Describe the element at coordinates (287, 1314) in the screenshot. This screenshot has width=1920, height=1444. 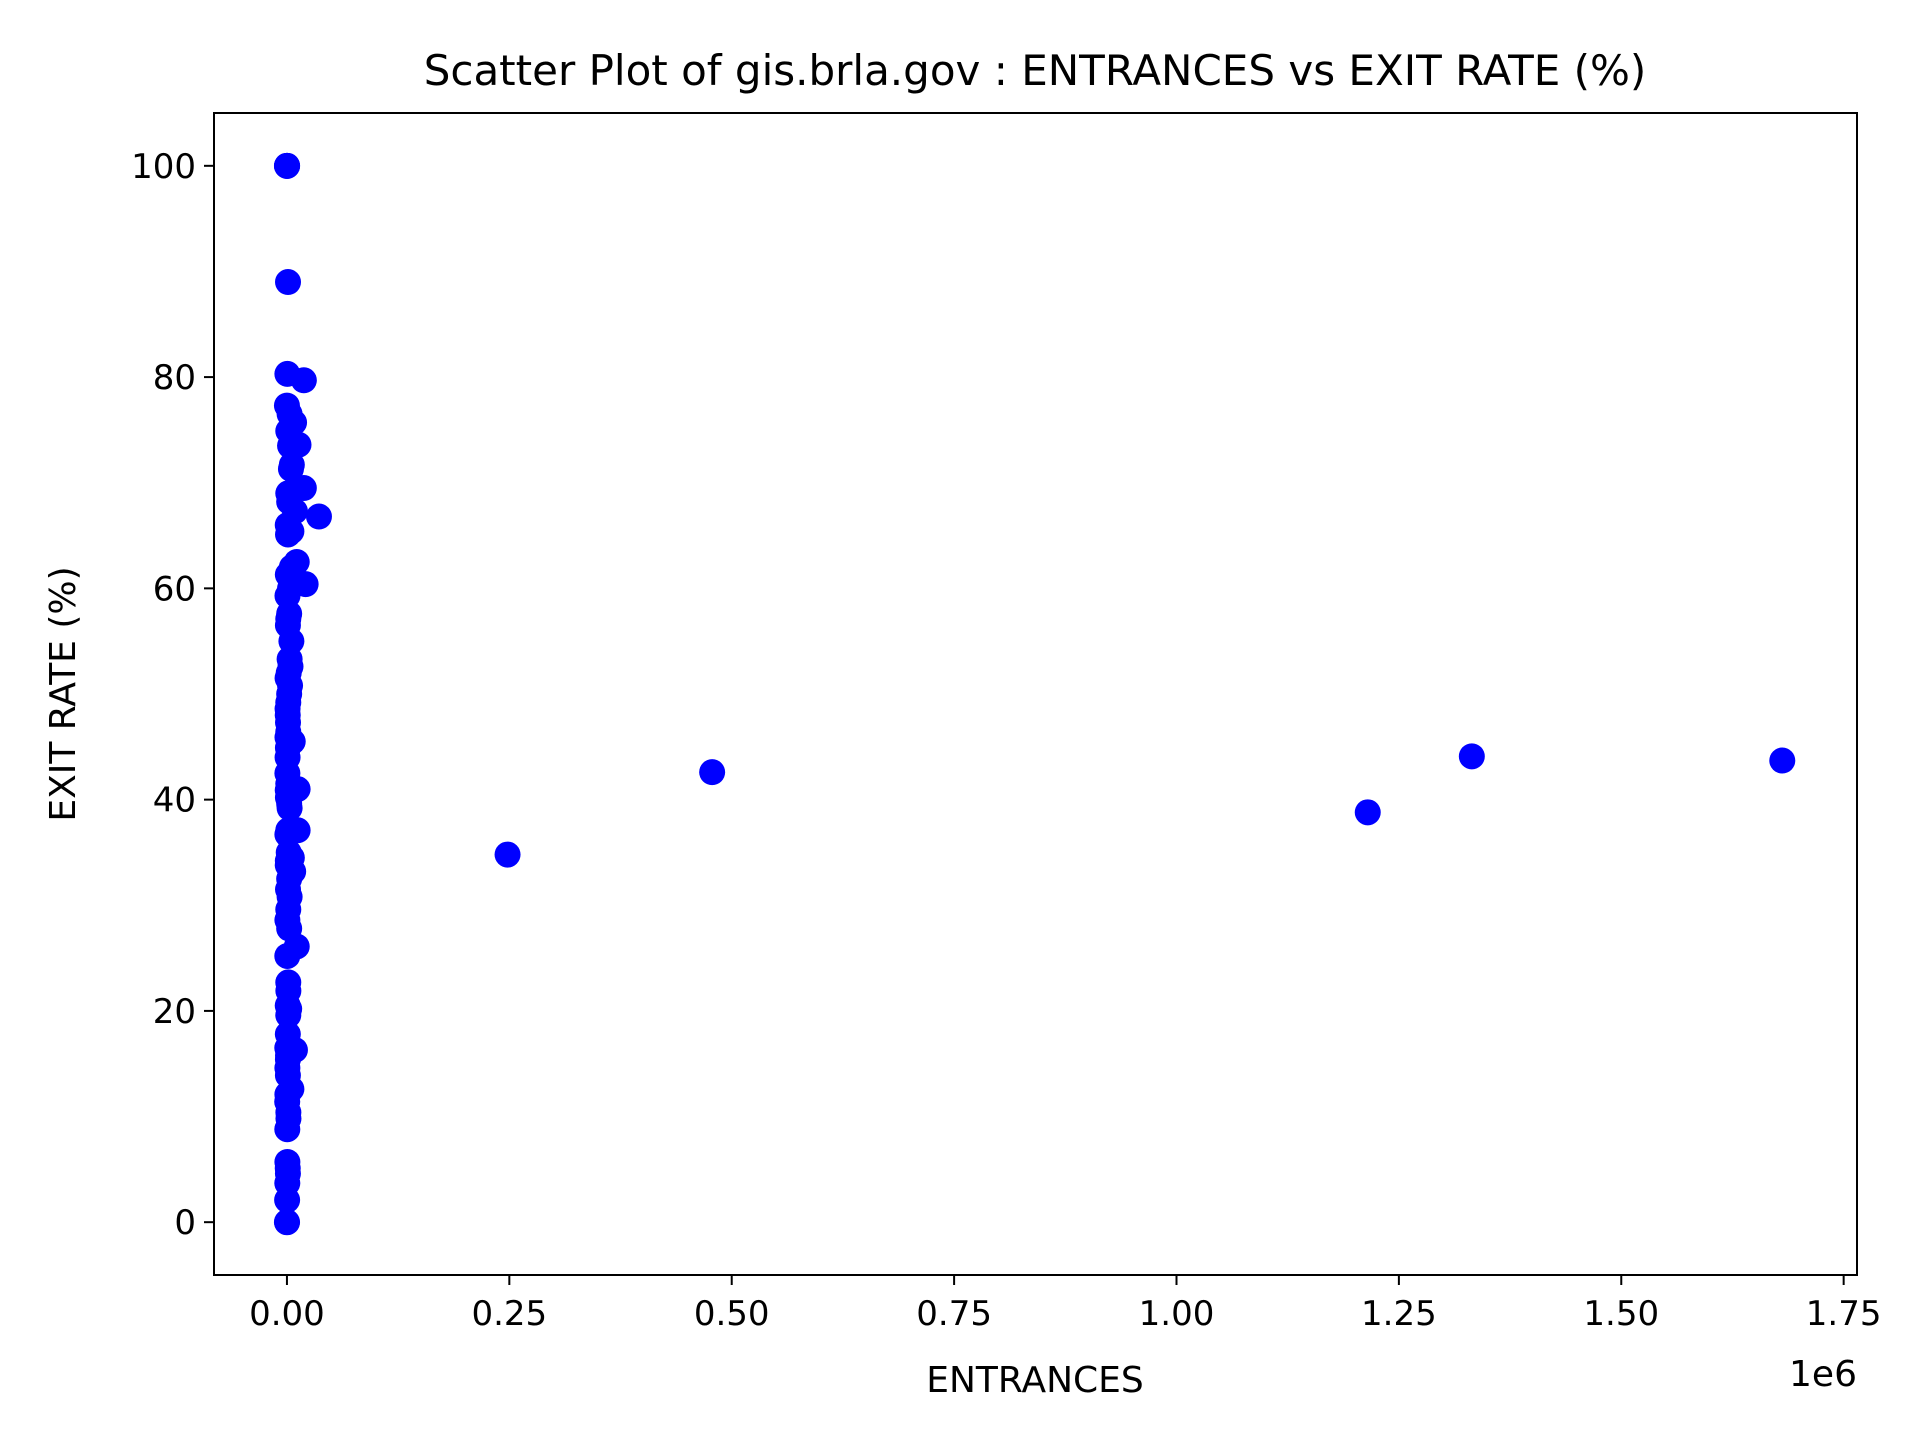
I see `x-tick-label: 0.00` at that location.